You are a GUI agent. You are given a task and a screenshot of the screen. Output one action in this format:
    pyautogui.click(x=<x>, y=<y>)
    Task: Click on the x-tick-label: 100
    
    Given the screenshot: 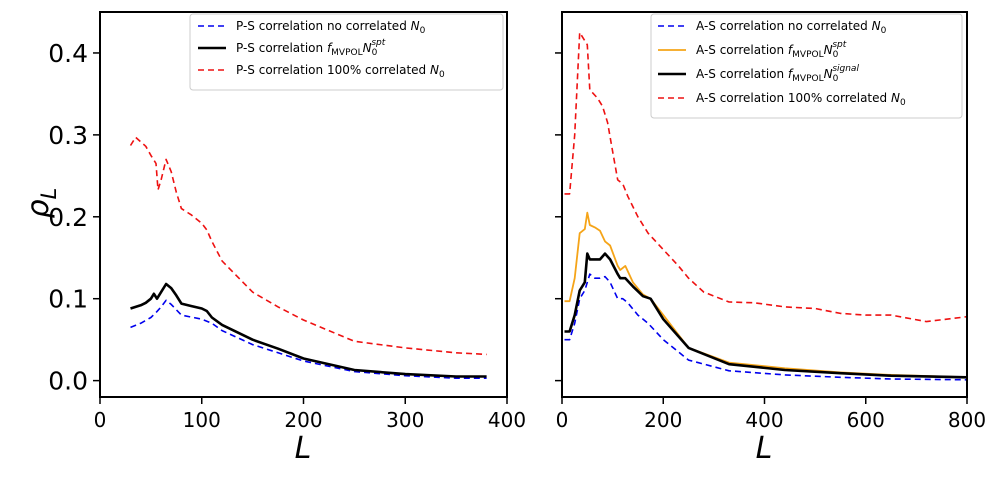 What is the action you would take?
    pyautogui.click(x=202, y=420)
    